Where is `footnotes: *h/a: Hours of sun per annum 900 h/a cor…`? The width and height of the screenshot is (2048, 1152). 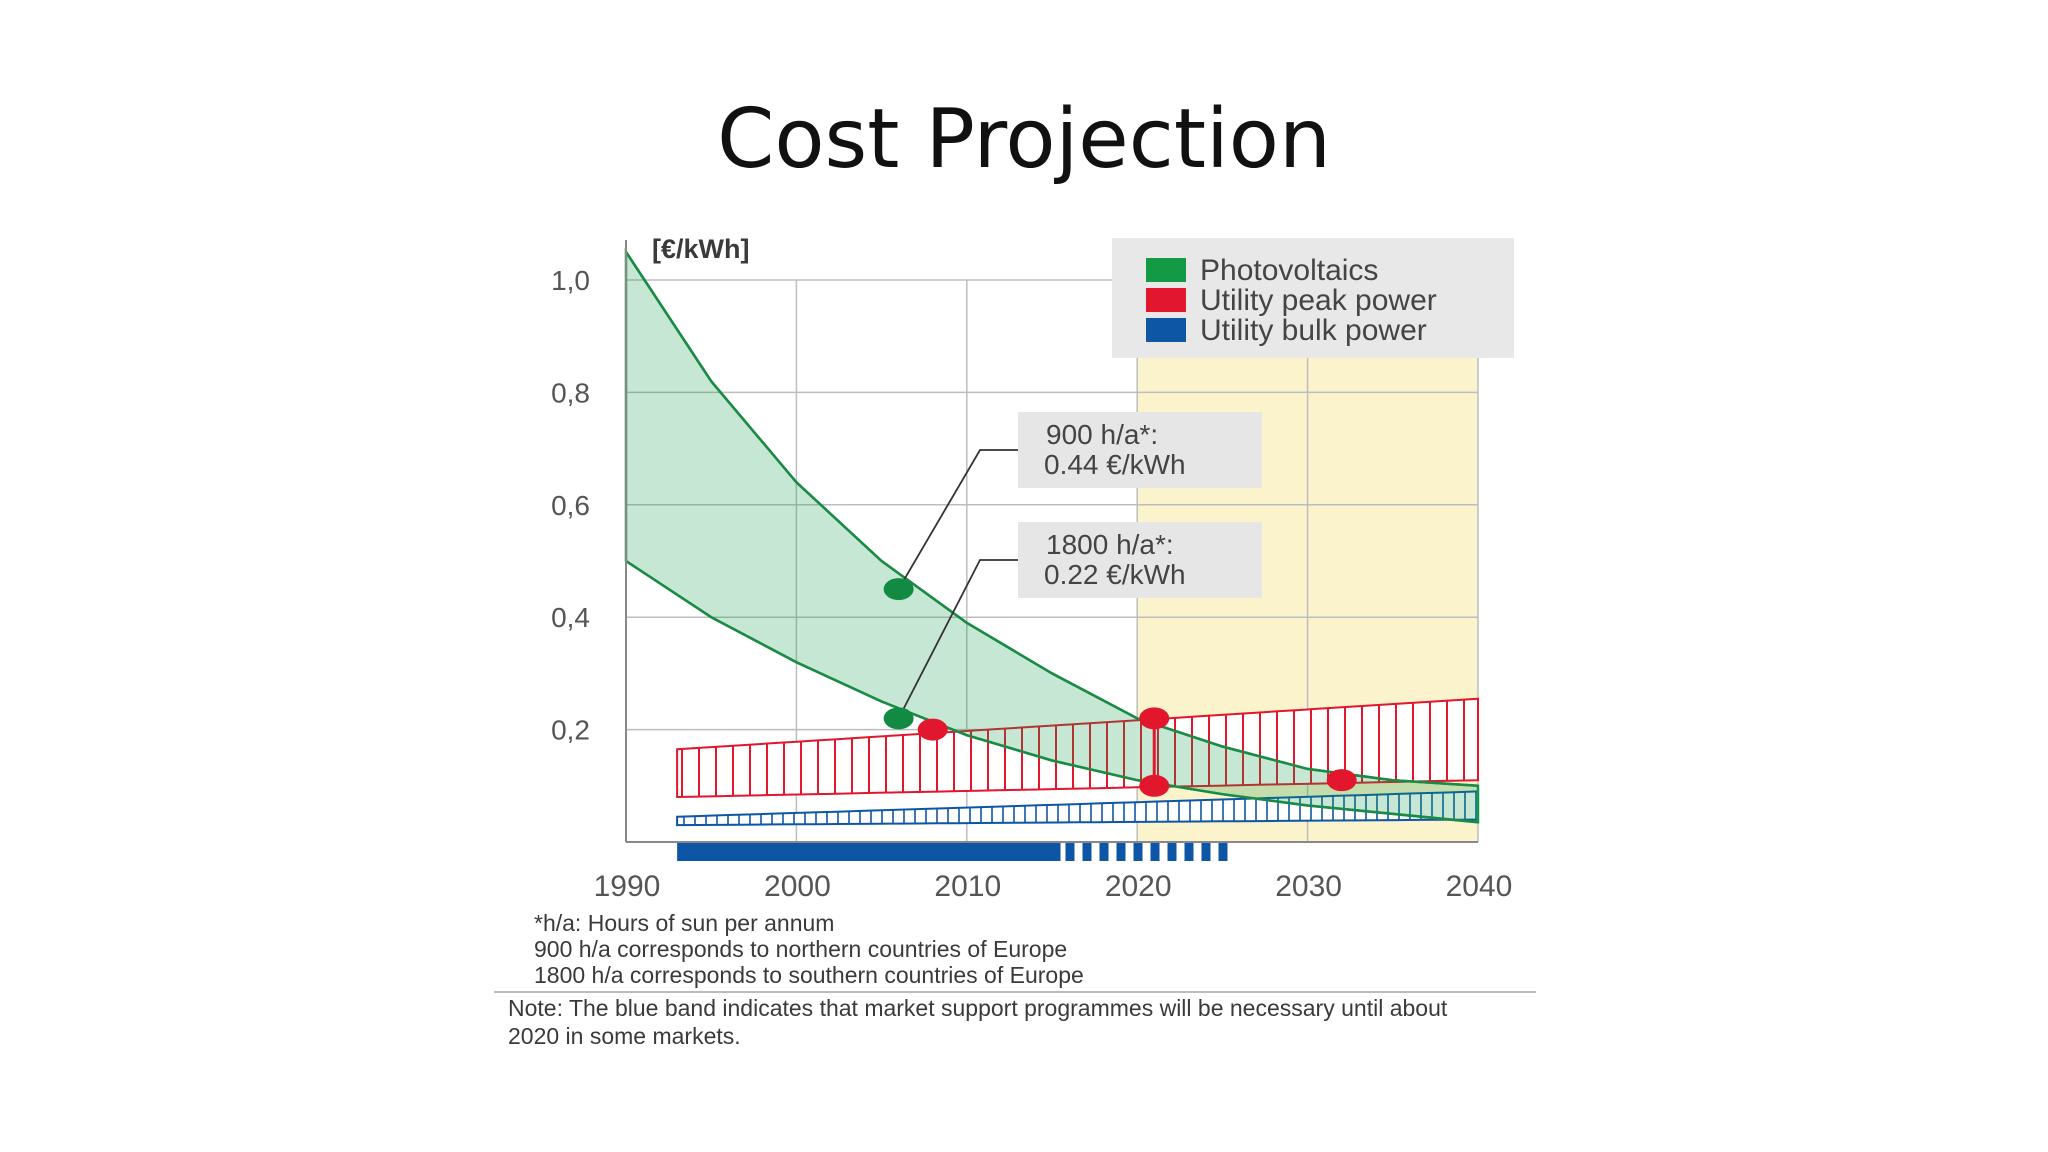
footnotes: *h/a: Hours of sun per annum 900 h/a cor… is located at coordinates (809, 949).